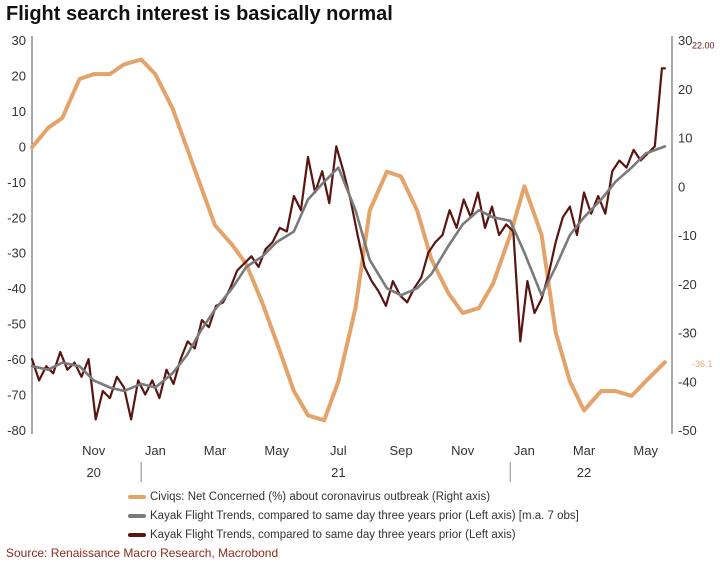 The image size is (720, 566). I want to click on right-axis-tick-label: -40, so click(687, 381).